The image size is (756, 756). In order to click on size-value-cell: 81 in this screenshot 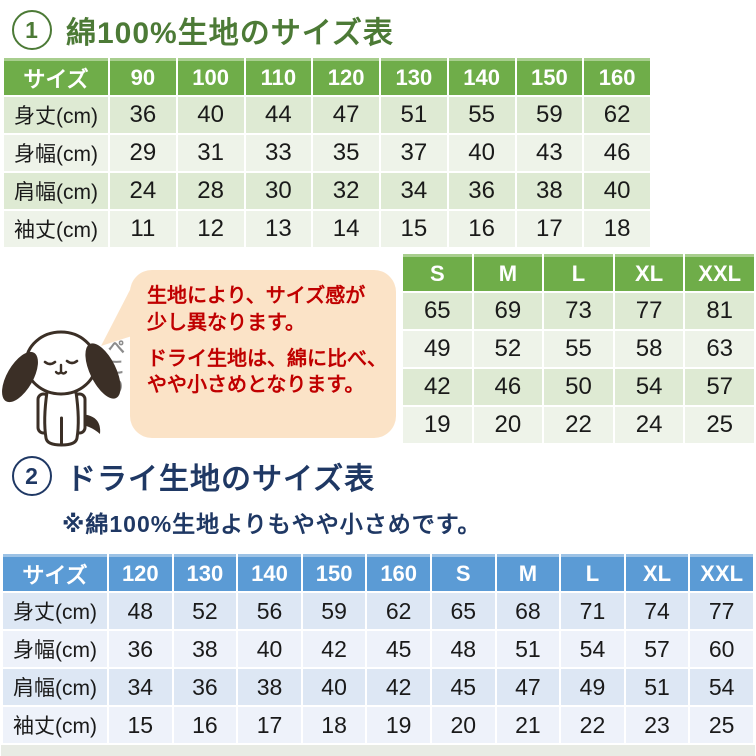, I will do `click(719, 311)`.